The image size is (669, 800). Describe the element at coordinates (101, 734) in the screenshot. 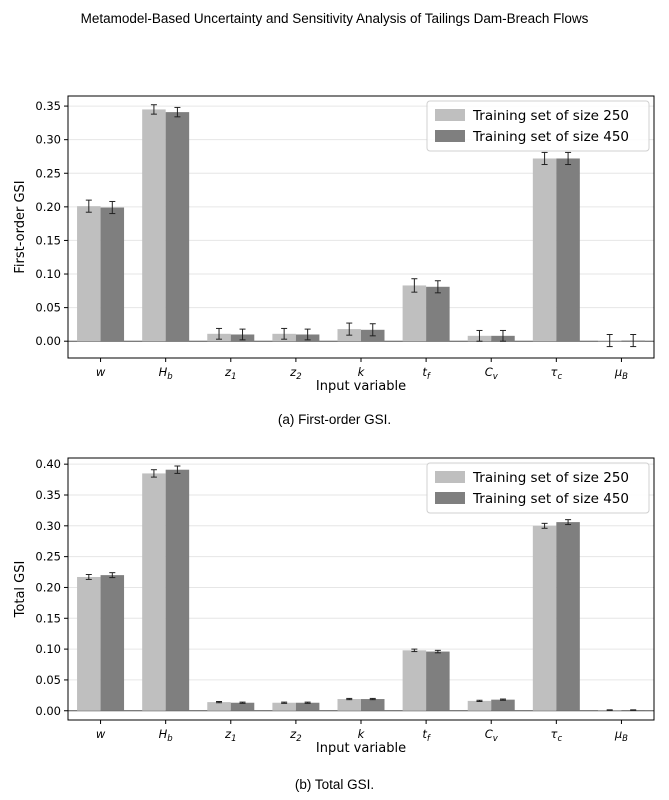

I see `x-tick-label: w` at that location.